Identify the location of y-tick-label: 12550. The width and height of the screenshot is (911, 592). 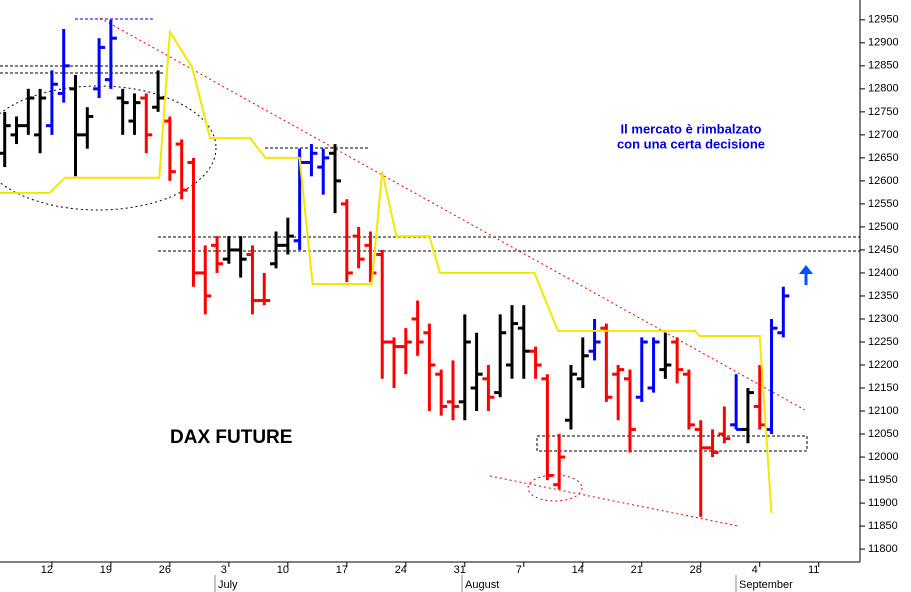
(883, 204).